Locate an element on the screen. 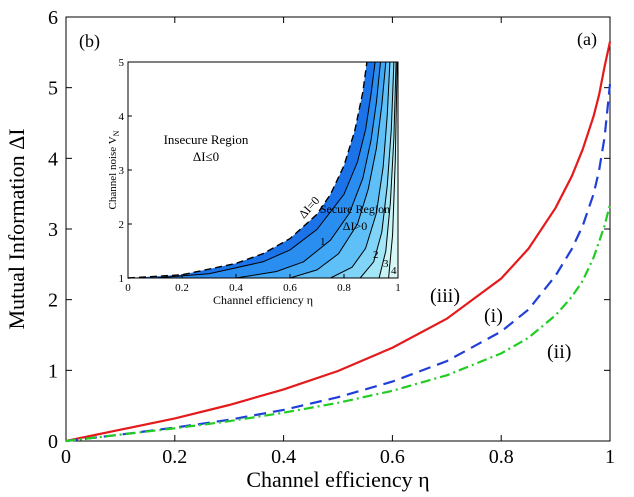  inset-x-tick-label: 0.8 is located at coordinates (344, 288).